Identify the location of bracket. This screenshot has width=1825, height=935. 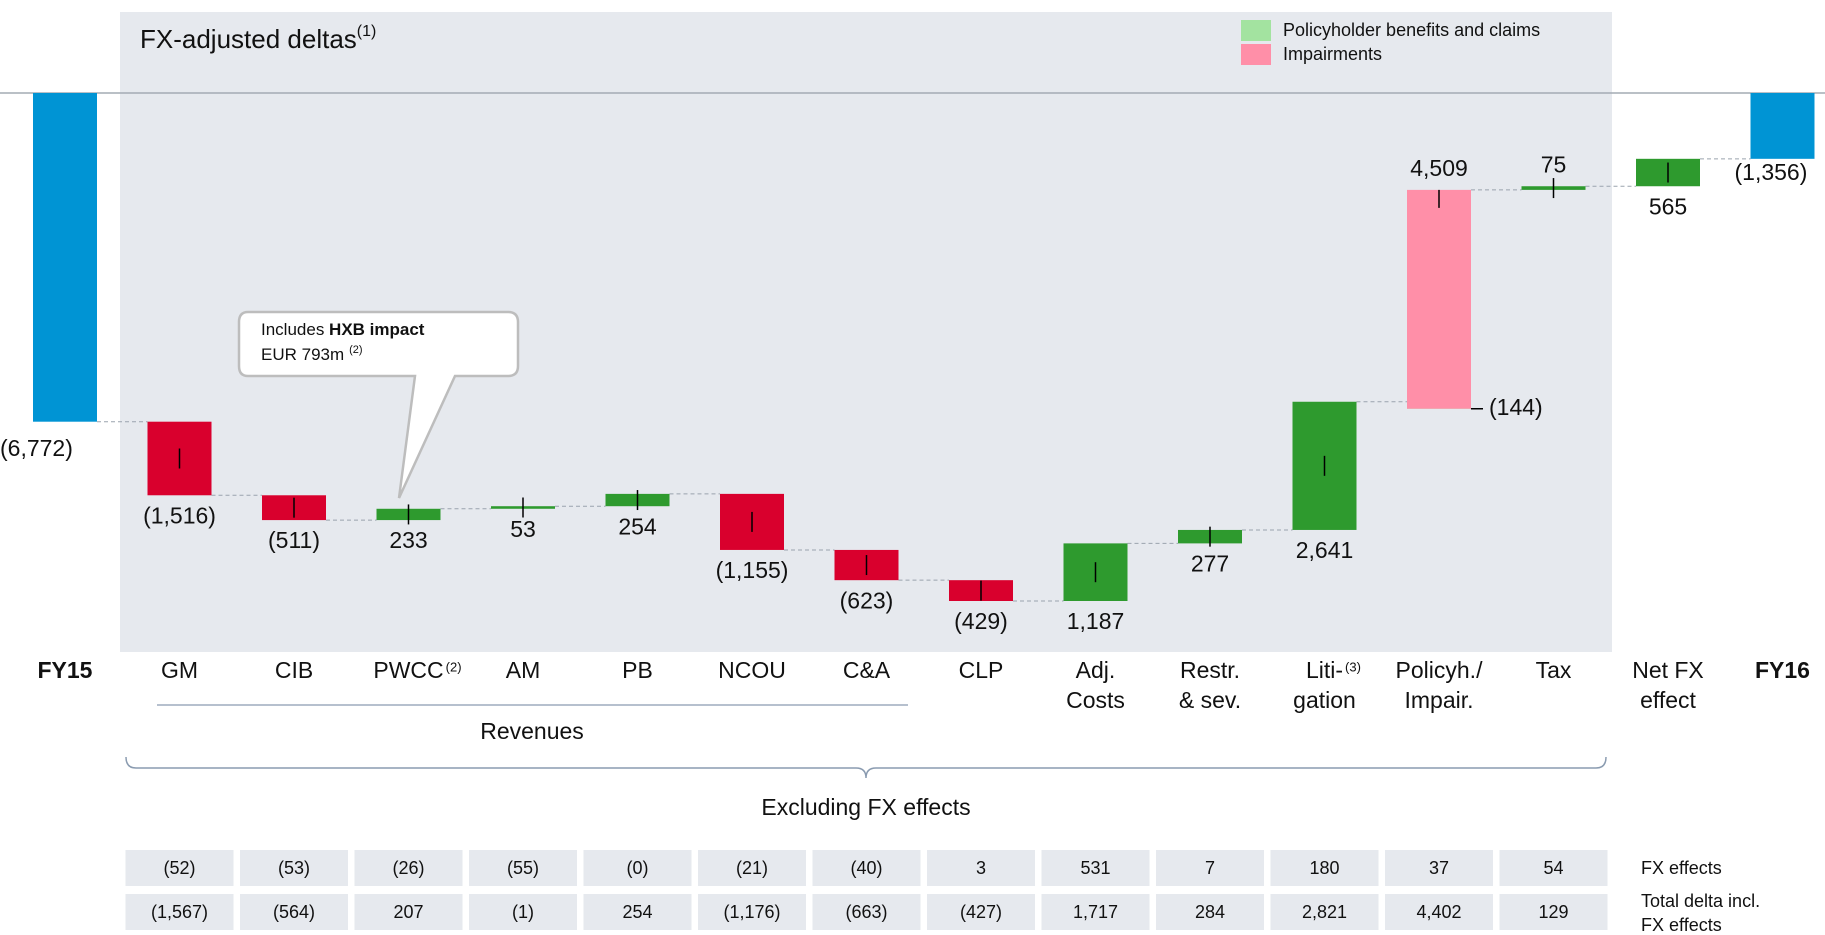
(866, 767).